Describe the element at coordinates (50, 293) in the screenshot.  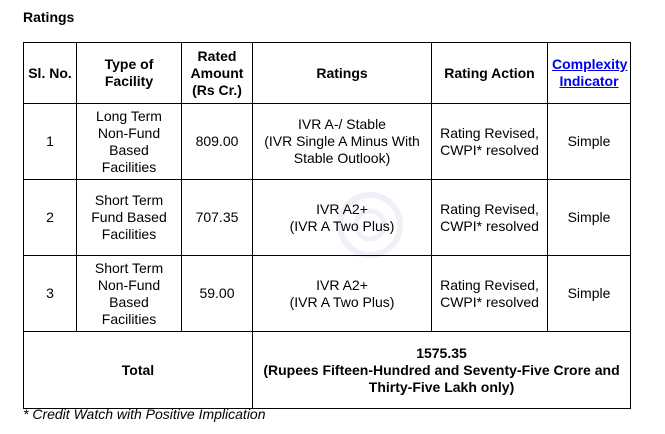
I see `cell-sl-no: 3` at that location.